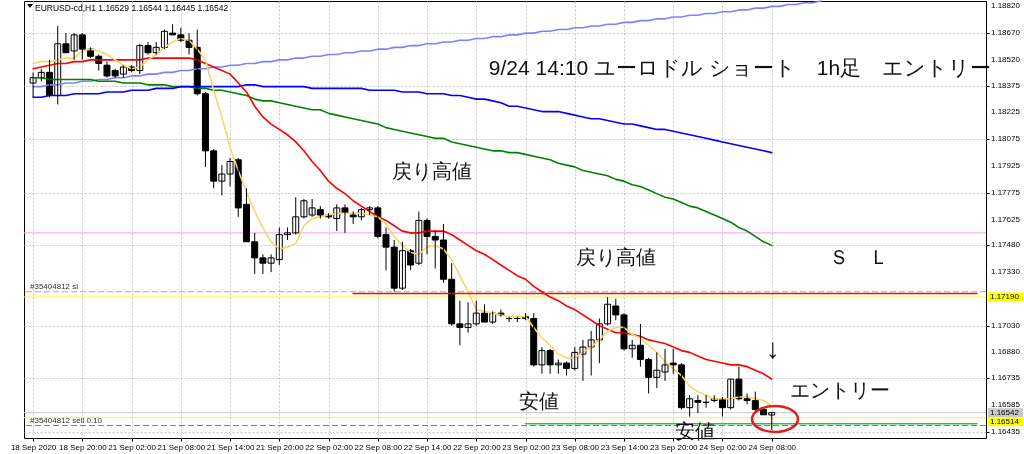 This screenshot has height=454, width=1024. Describe the element at coordinates (1006, 272) in the screenshot. I see `y-tick-label: 1.17330` at that location.